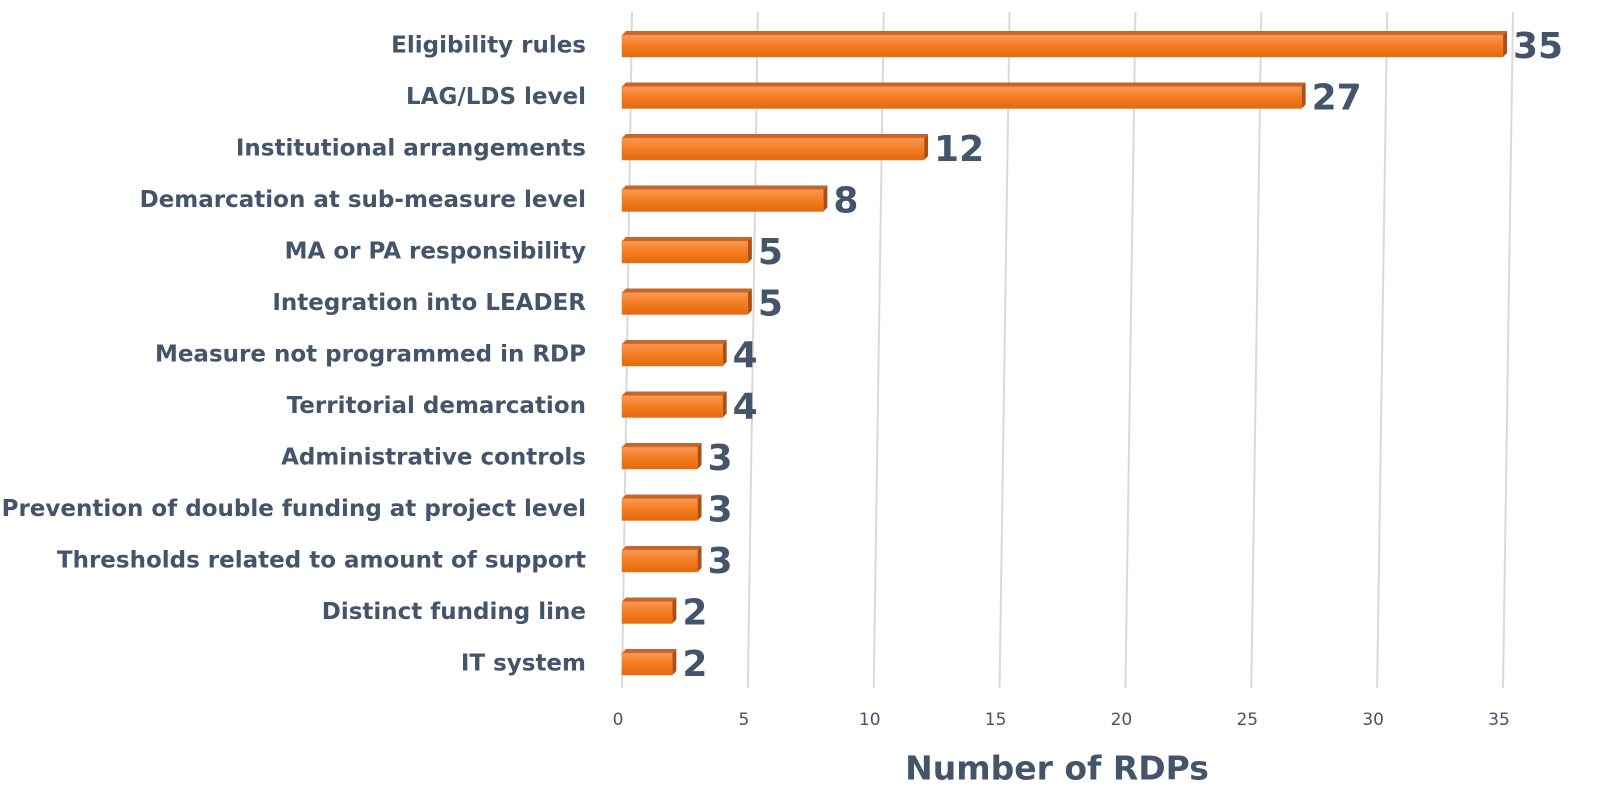  I want to click on y-tick-label: Measure not programmed in RDP, so click(370, 355).